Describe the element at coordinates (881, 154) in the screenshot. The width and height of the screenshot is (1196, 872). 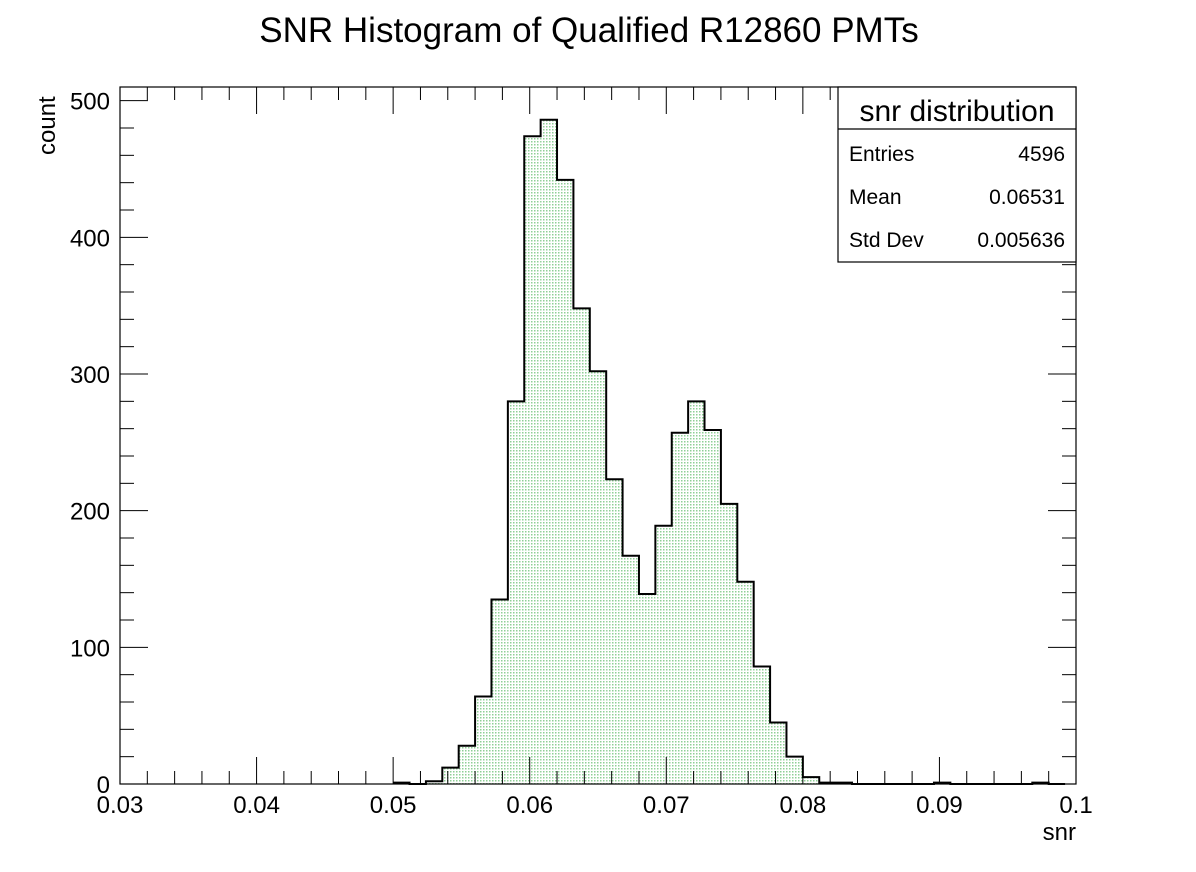
I see `stats-entries-label: Entries` at that location.